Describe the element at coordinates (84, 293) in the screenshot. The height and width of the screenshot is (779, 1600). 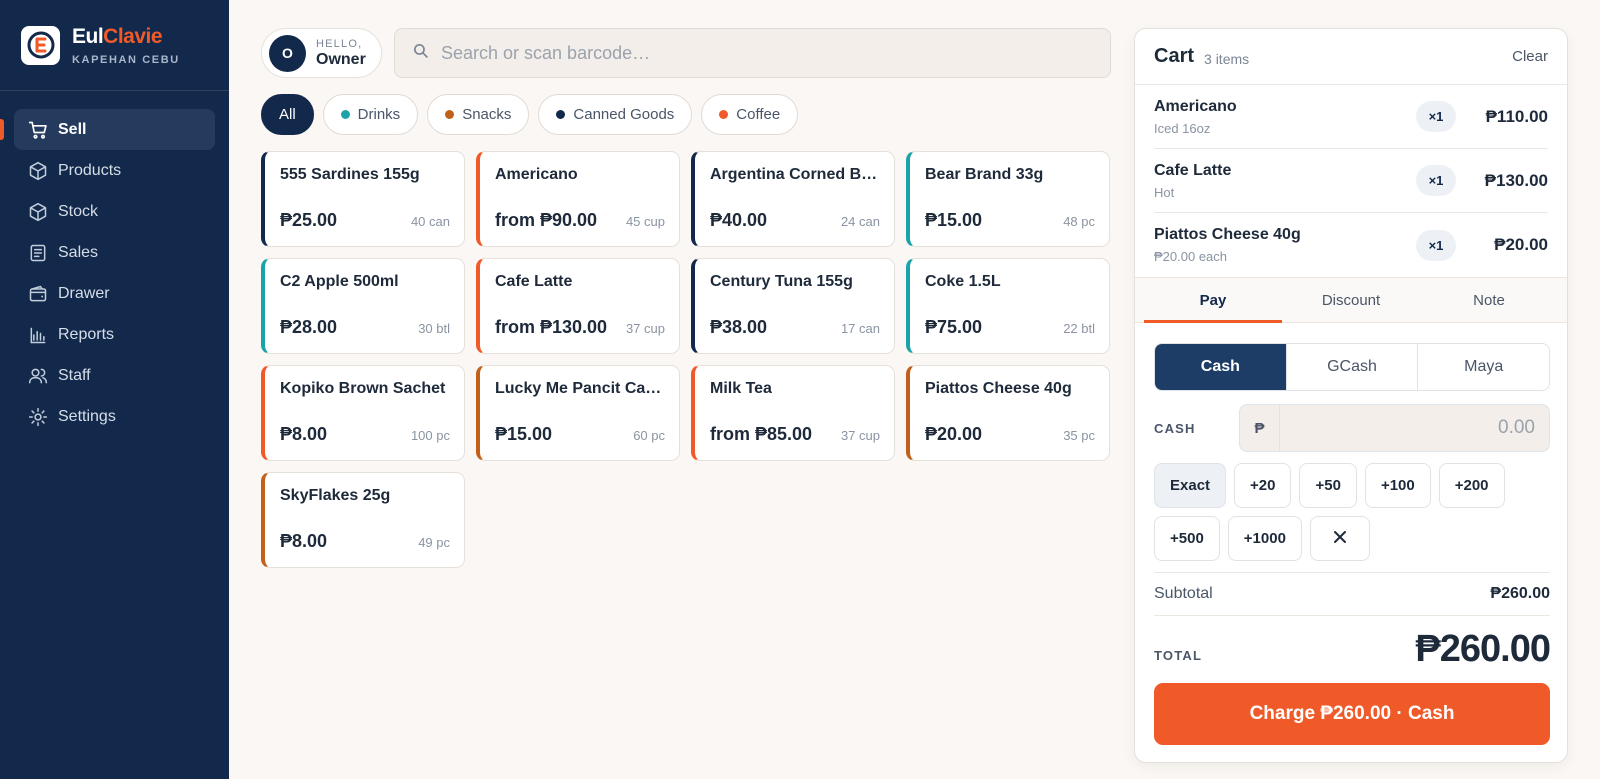
I see `sidebar-item-label: Drawer` at that location.